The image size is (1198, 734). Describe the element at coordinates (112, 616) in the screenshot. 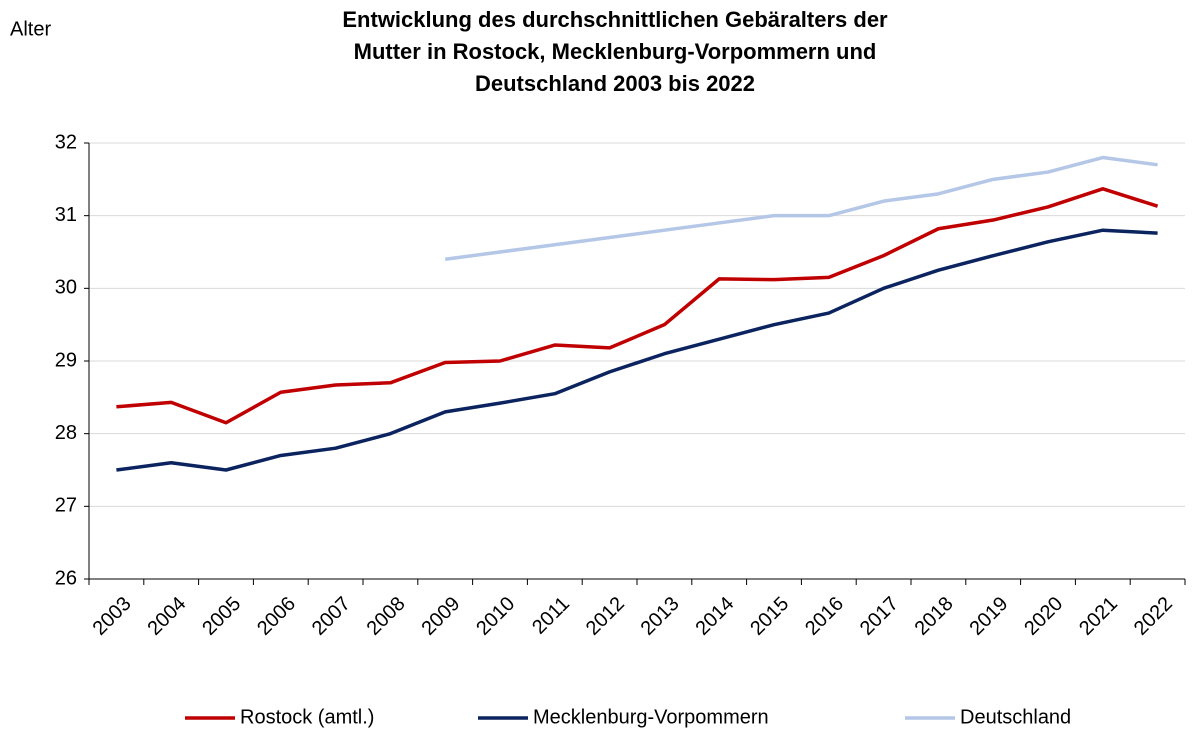

I see `x-tick-label: 2003` at that location.